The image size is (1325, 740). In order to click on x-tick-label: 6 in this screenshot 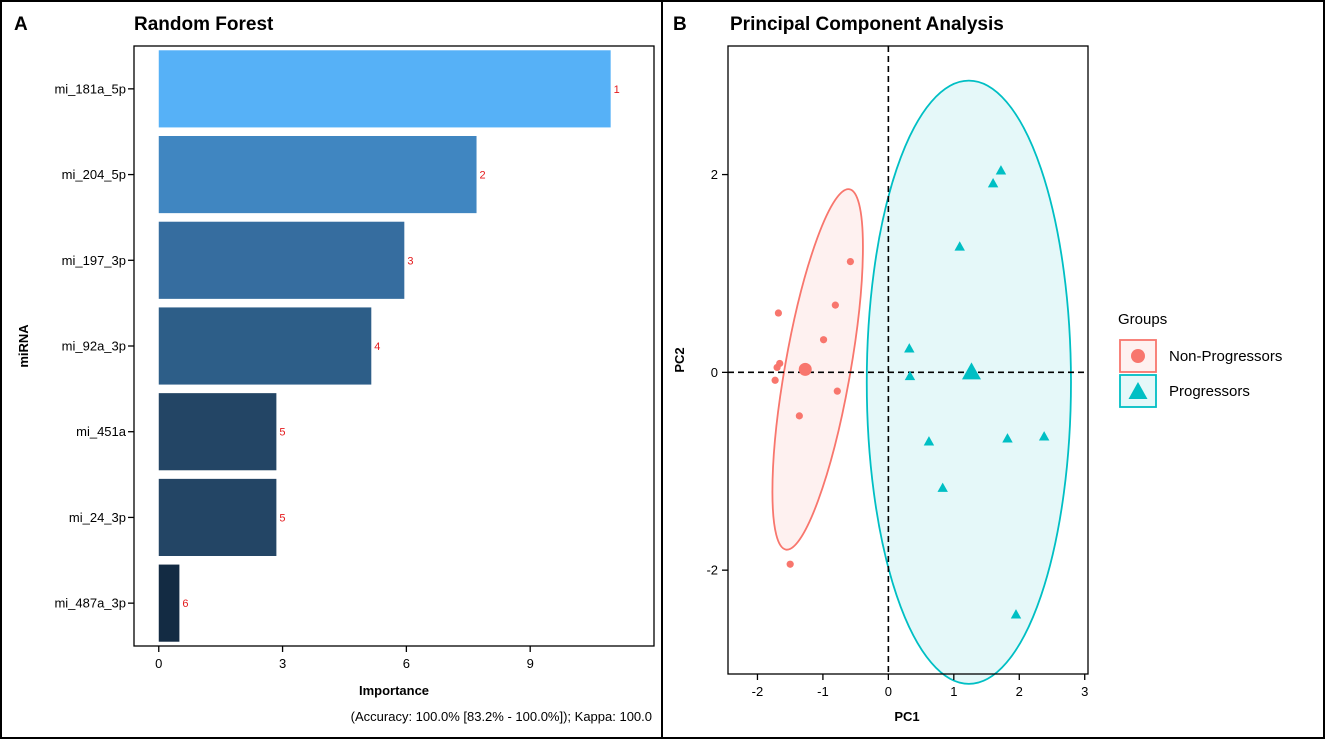, I will do `click(406, 663)`.